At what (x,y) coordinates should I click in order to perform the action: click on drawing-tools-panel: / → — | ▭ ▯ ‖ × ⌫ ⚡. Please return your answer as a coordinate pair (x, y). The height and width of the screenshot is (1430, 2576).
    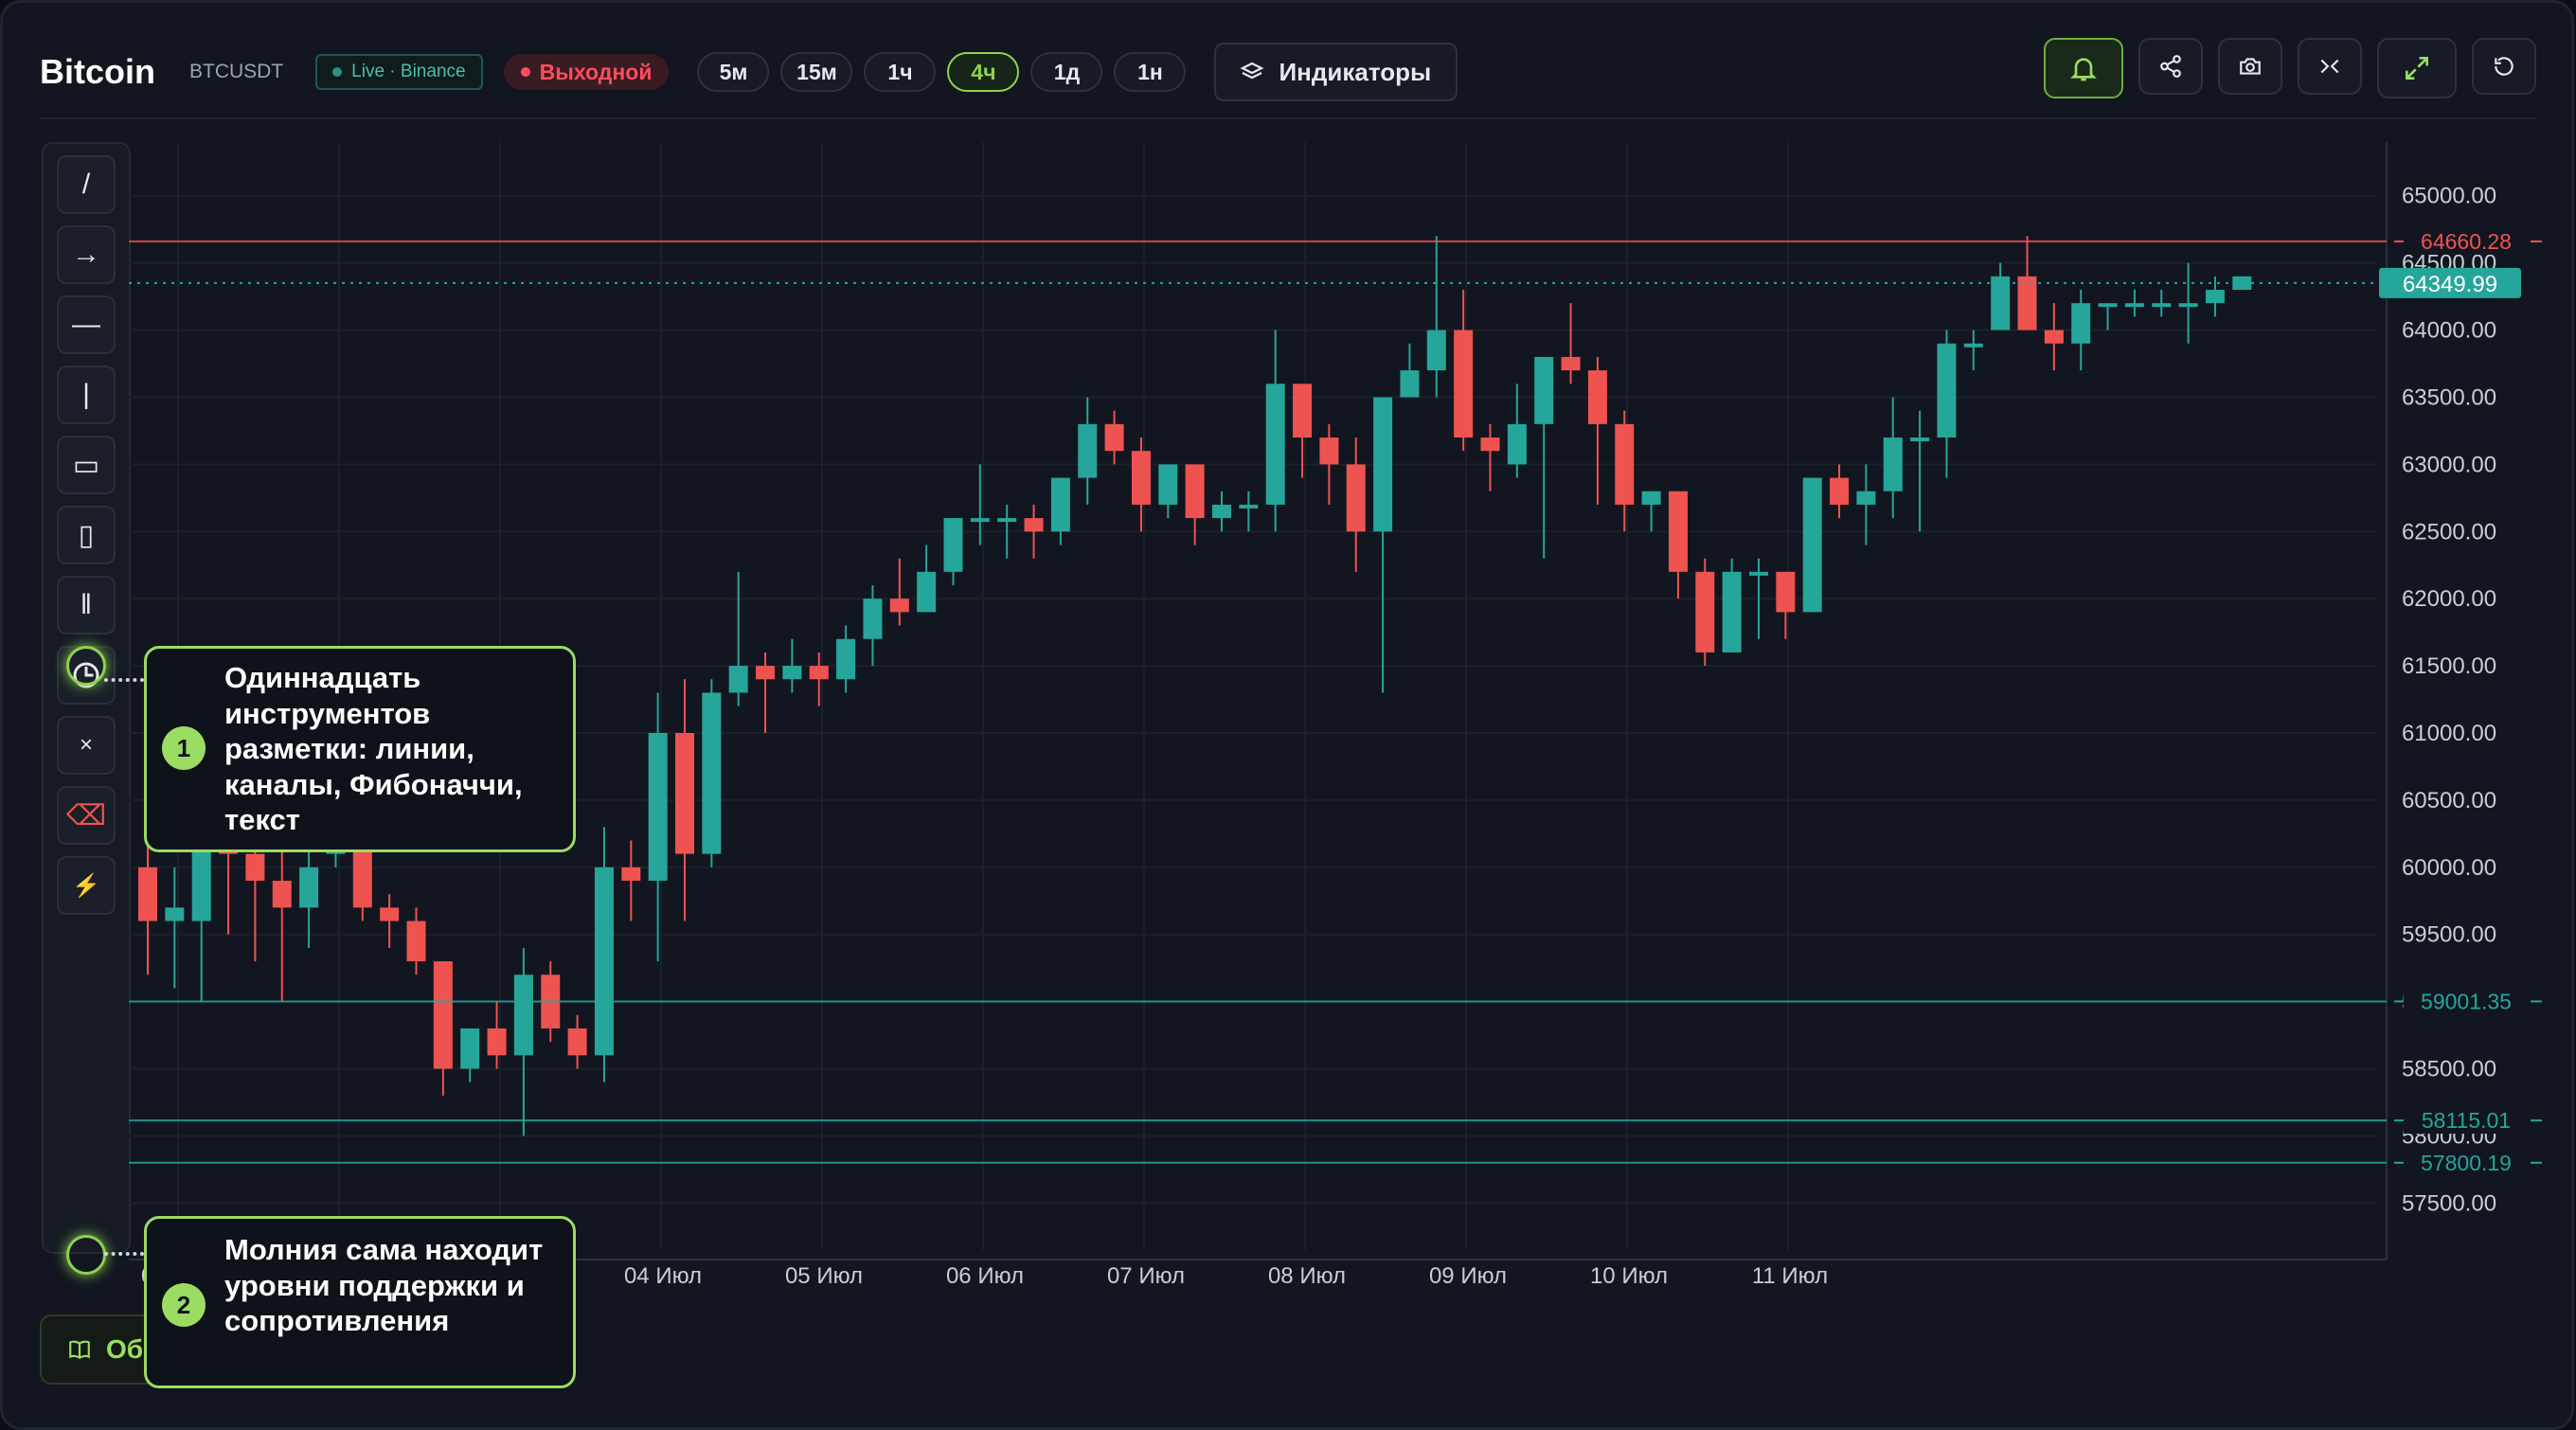
    Looking at the image, I should click on (86, 709).